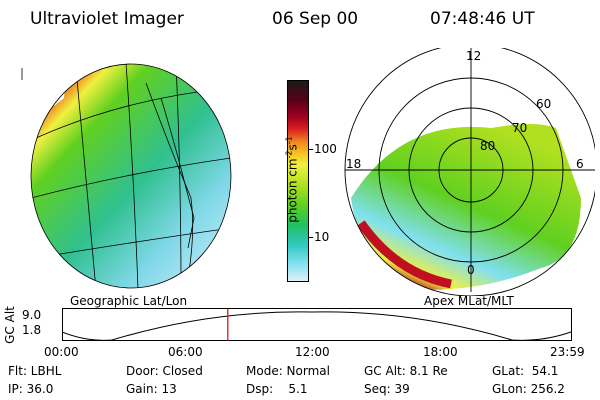 The image size is (600, 400). I want to click on geographic-caption: Geographic Lat/Lon, so click(129, 301).